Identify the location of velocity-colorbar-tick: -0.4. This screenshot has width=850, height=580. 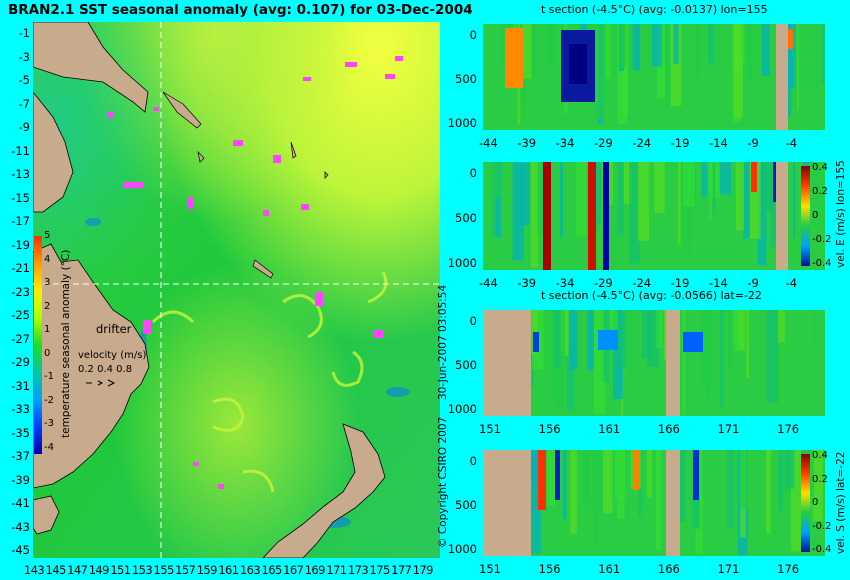
(822, 549).